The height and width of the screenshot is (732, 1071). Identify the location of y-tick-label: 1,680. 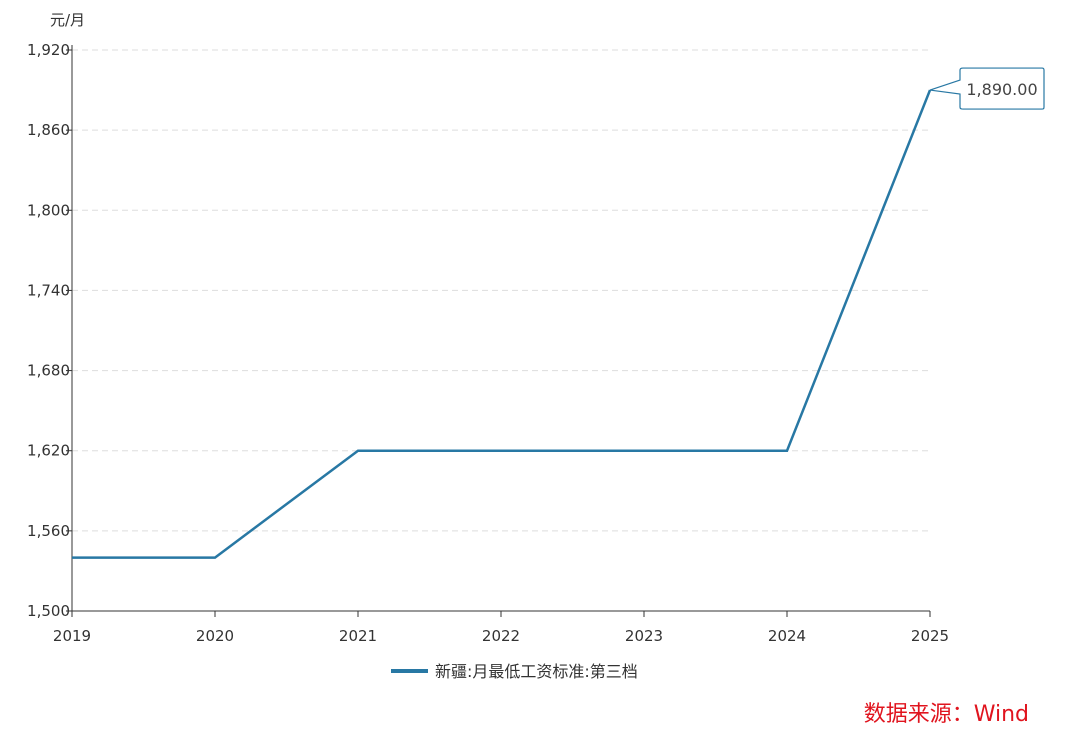
(48, 371).